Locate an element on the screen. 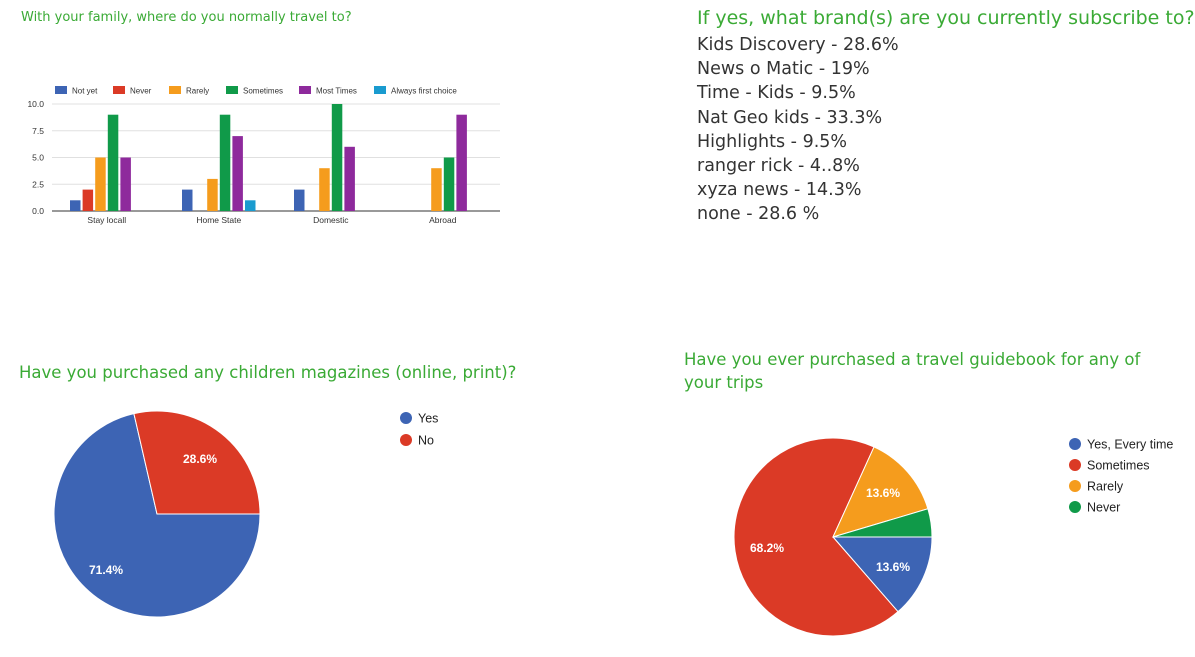  y-tick-label: 2.5 is located at coordinates (38, 184).